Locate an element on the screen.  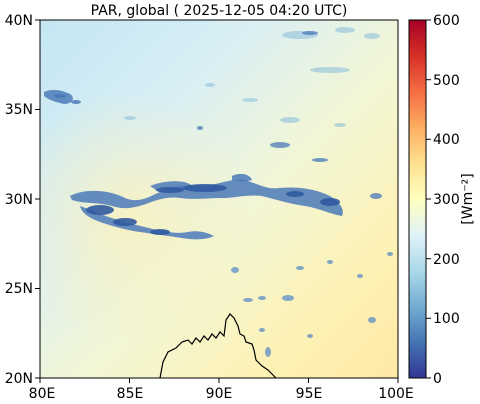
colorbar-tick-label: 400 is located at coordinates (446, 140).